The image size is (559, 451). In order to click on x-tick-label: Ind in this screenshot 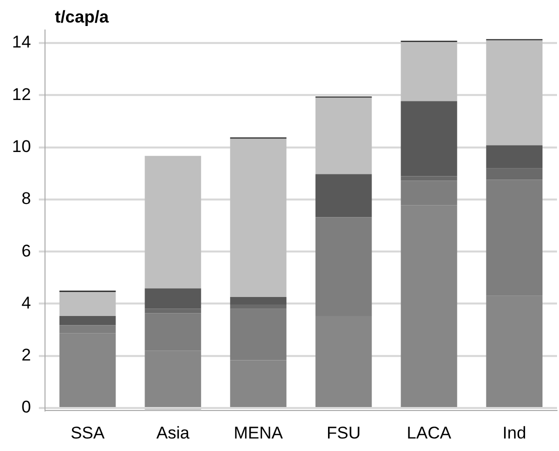, I will do `click(514, 432)`.